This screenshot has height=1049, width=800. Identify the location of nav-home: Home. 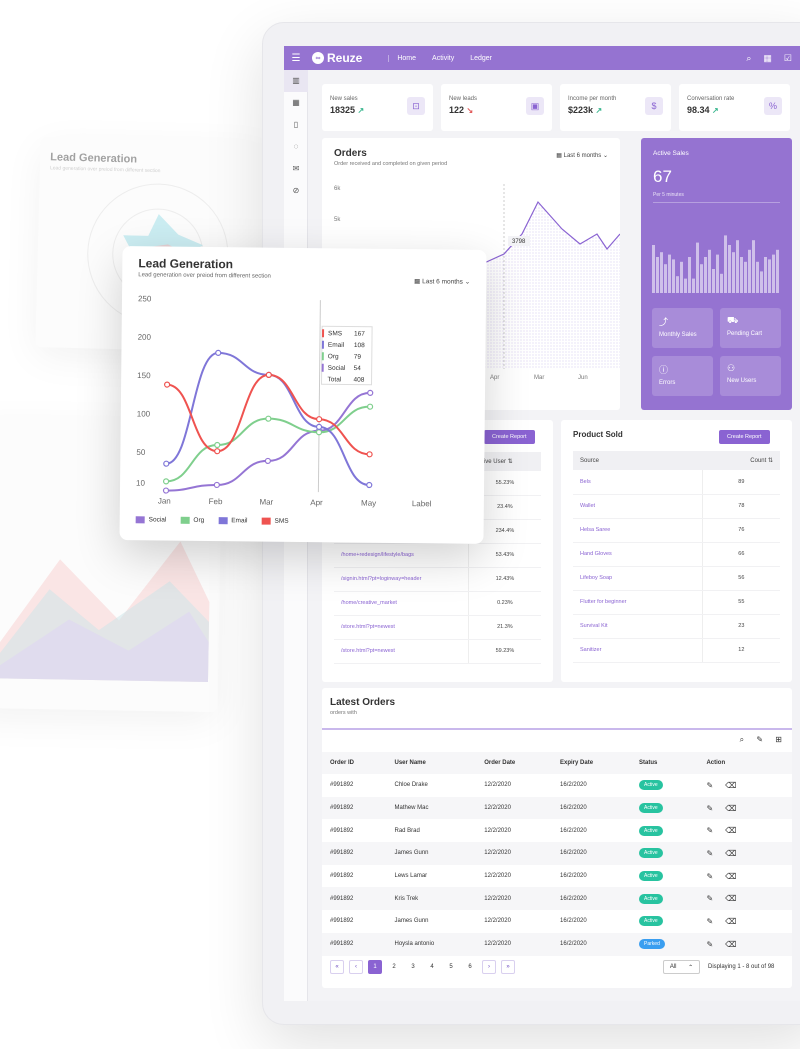
(407, 58).